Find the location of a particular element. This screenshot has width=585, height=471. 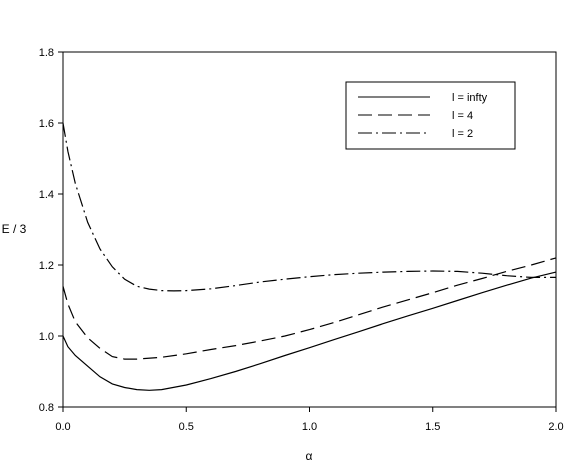

y-tick-label: 1.6 is located at coordinates (46, 124).